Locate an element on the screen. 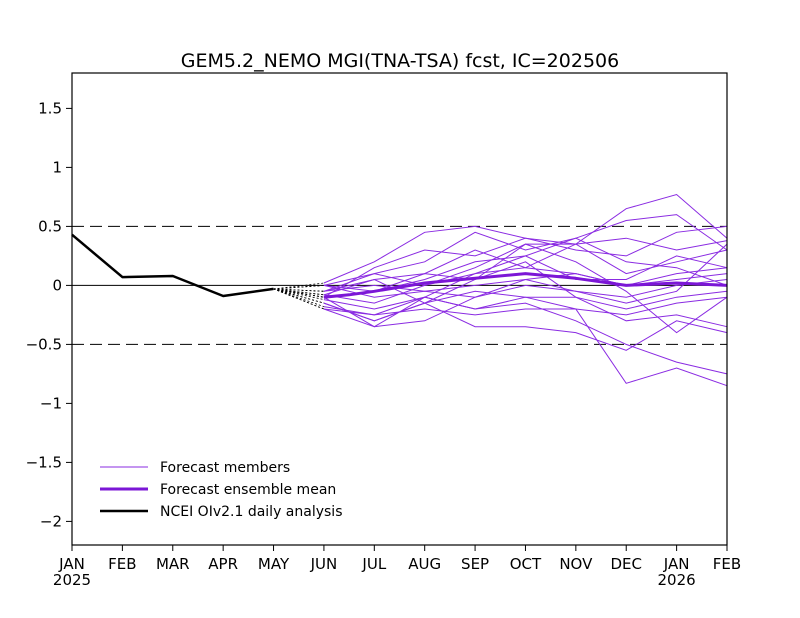  x-year-label: 2026 is located at coordinates (677, 580).